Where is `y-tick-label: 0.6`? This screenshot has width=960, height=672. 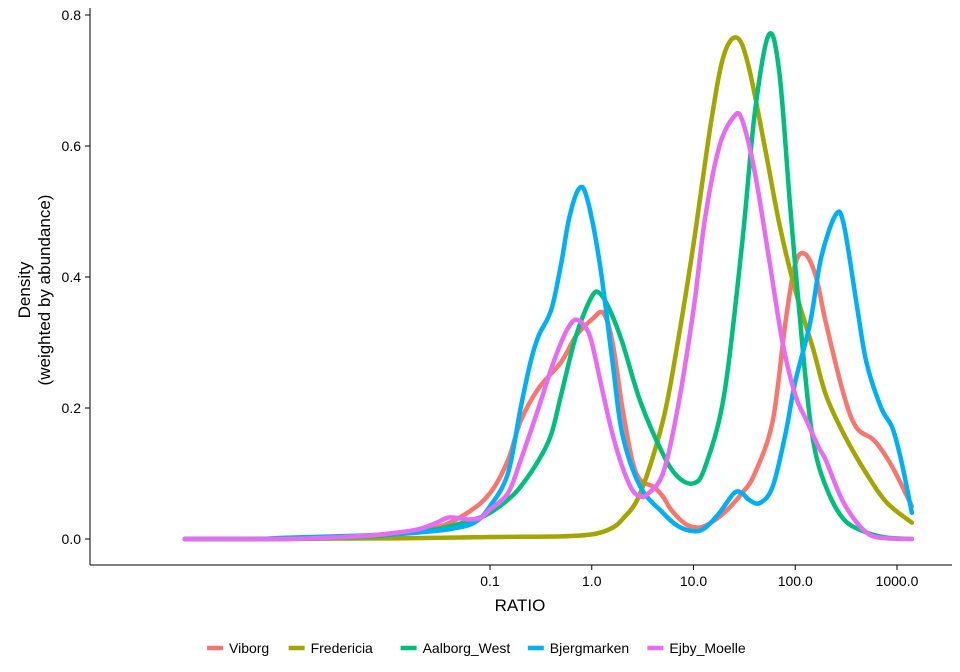 y-tick-label: 0.6 is located at coordinates (72, 146).